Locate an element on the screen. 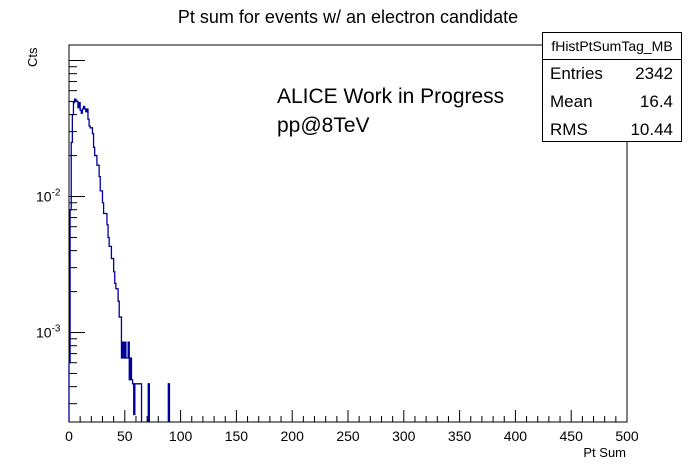 The height and width of the screenshot is (472, 696). stats-key: RMS is located at coordinates (569, 129).